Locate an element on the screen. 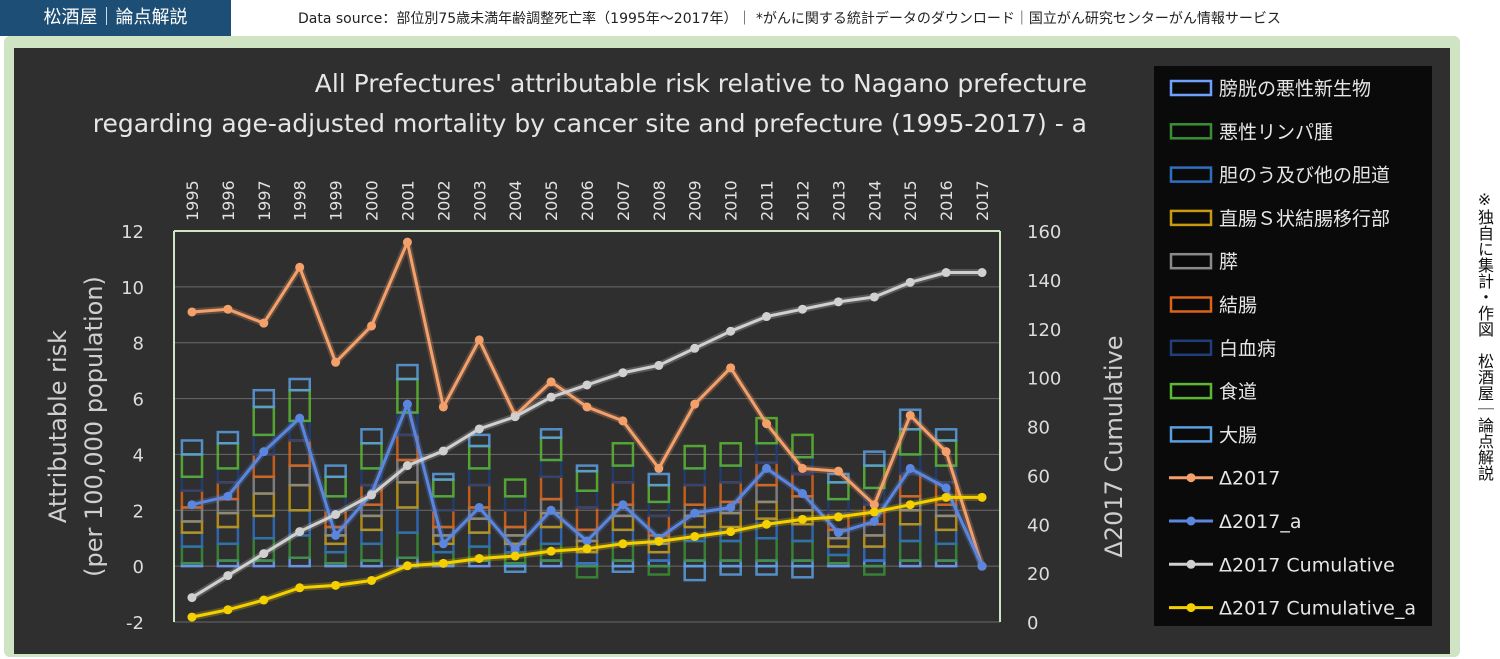  y-tick-label: 0 is located at coordinates (138, 567).